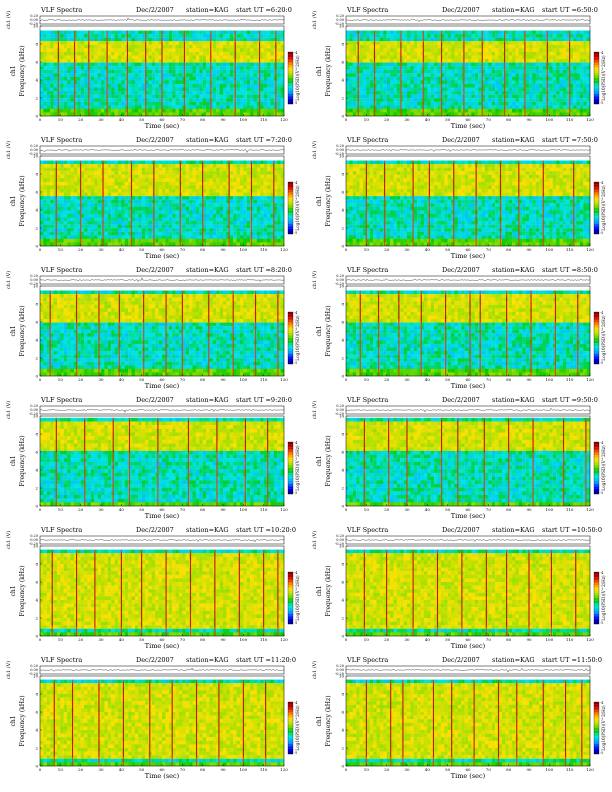  I want to click on spectral-streak-core, so click(482, 52).